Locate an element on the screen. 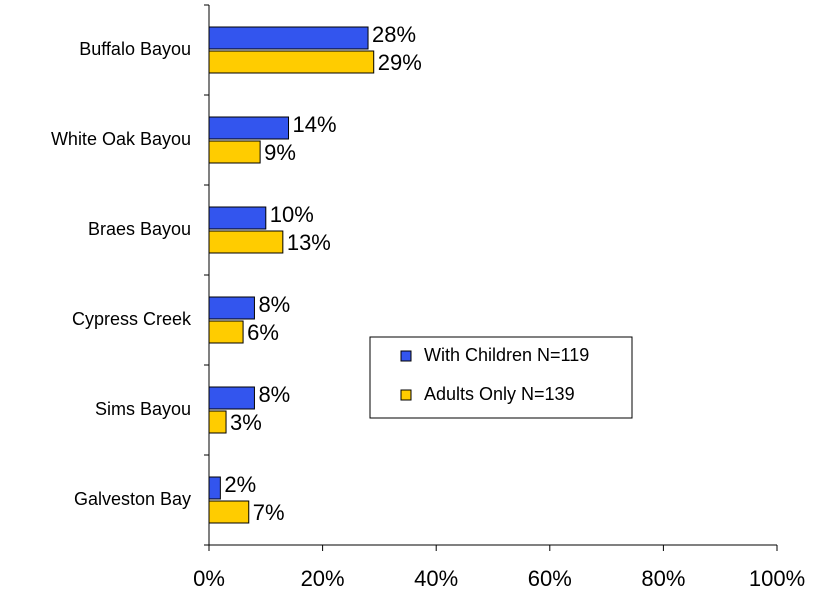 The image size is (815, 593). x-tick-label: 40% is located at coordinates (436, 578).